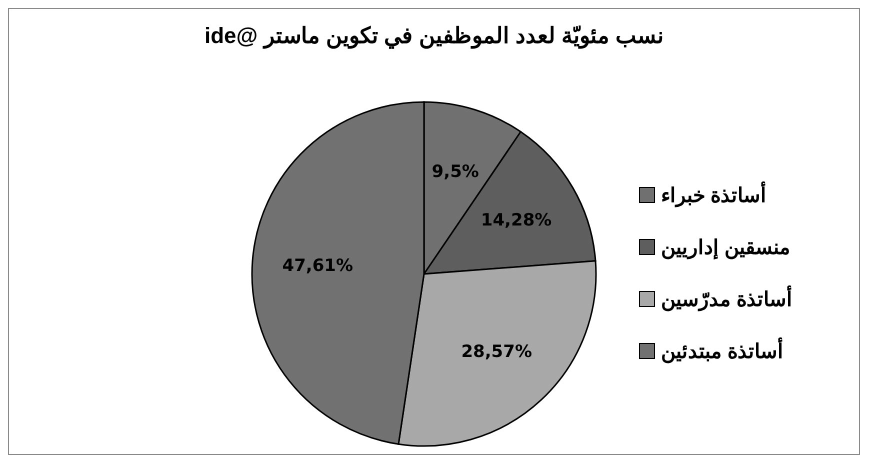  I want to click on data-label: 9,5%, so click(455, 172).